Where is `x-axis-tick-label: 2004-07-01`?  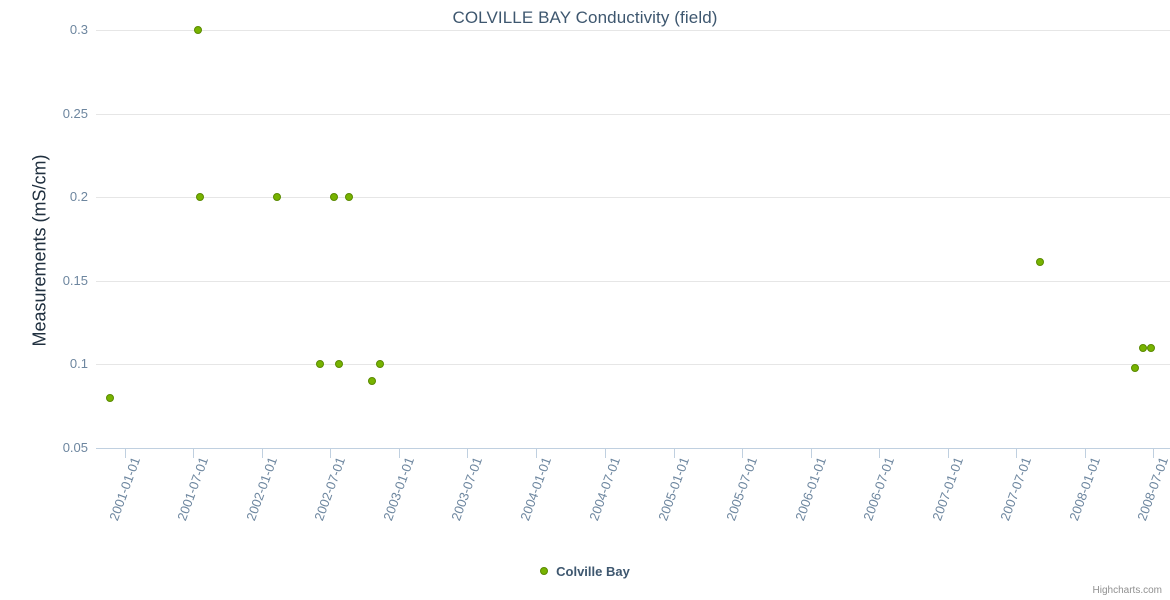
x-axis-tick-label: 2004-07-01 is located at coordinates (604, 489).